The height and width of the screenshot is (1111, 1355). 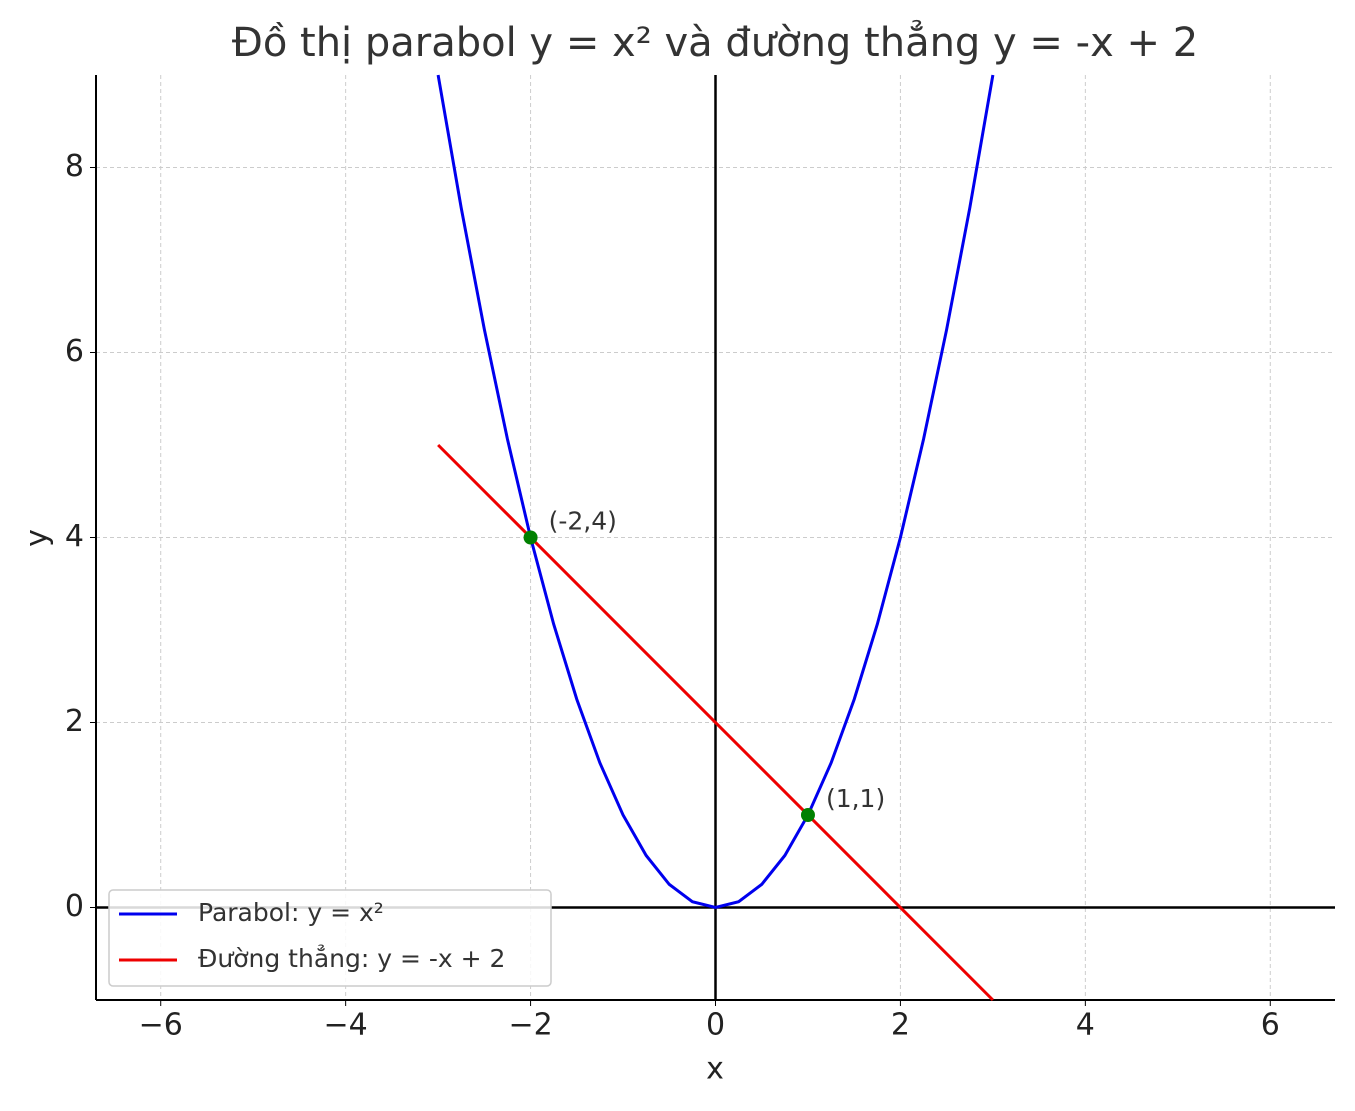 What do you see at coordinates (330, 938) in the screenshot?
I see `legend-box` at bounding box center [330, 938].